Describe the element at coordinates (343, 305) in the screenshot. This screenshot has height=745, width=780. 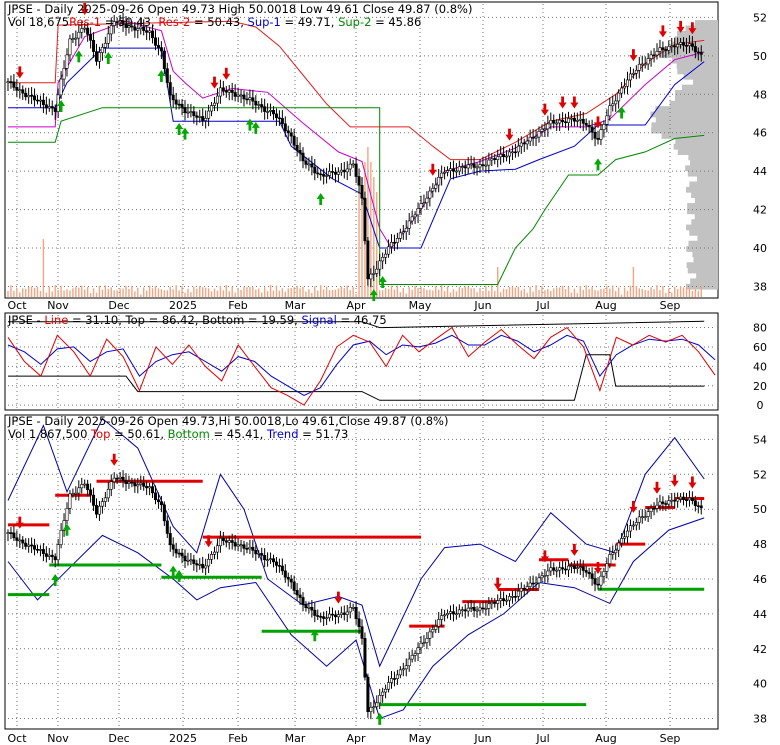
I see `price-x-axis: Oct Nov Dec 2025 Feb Mar Apr May Jun Jul Aug Sep` at that location.